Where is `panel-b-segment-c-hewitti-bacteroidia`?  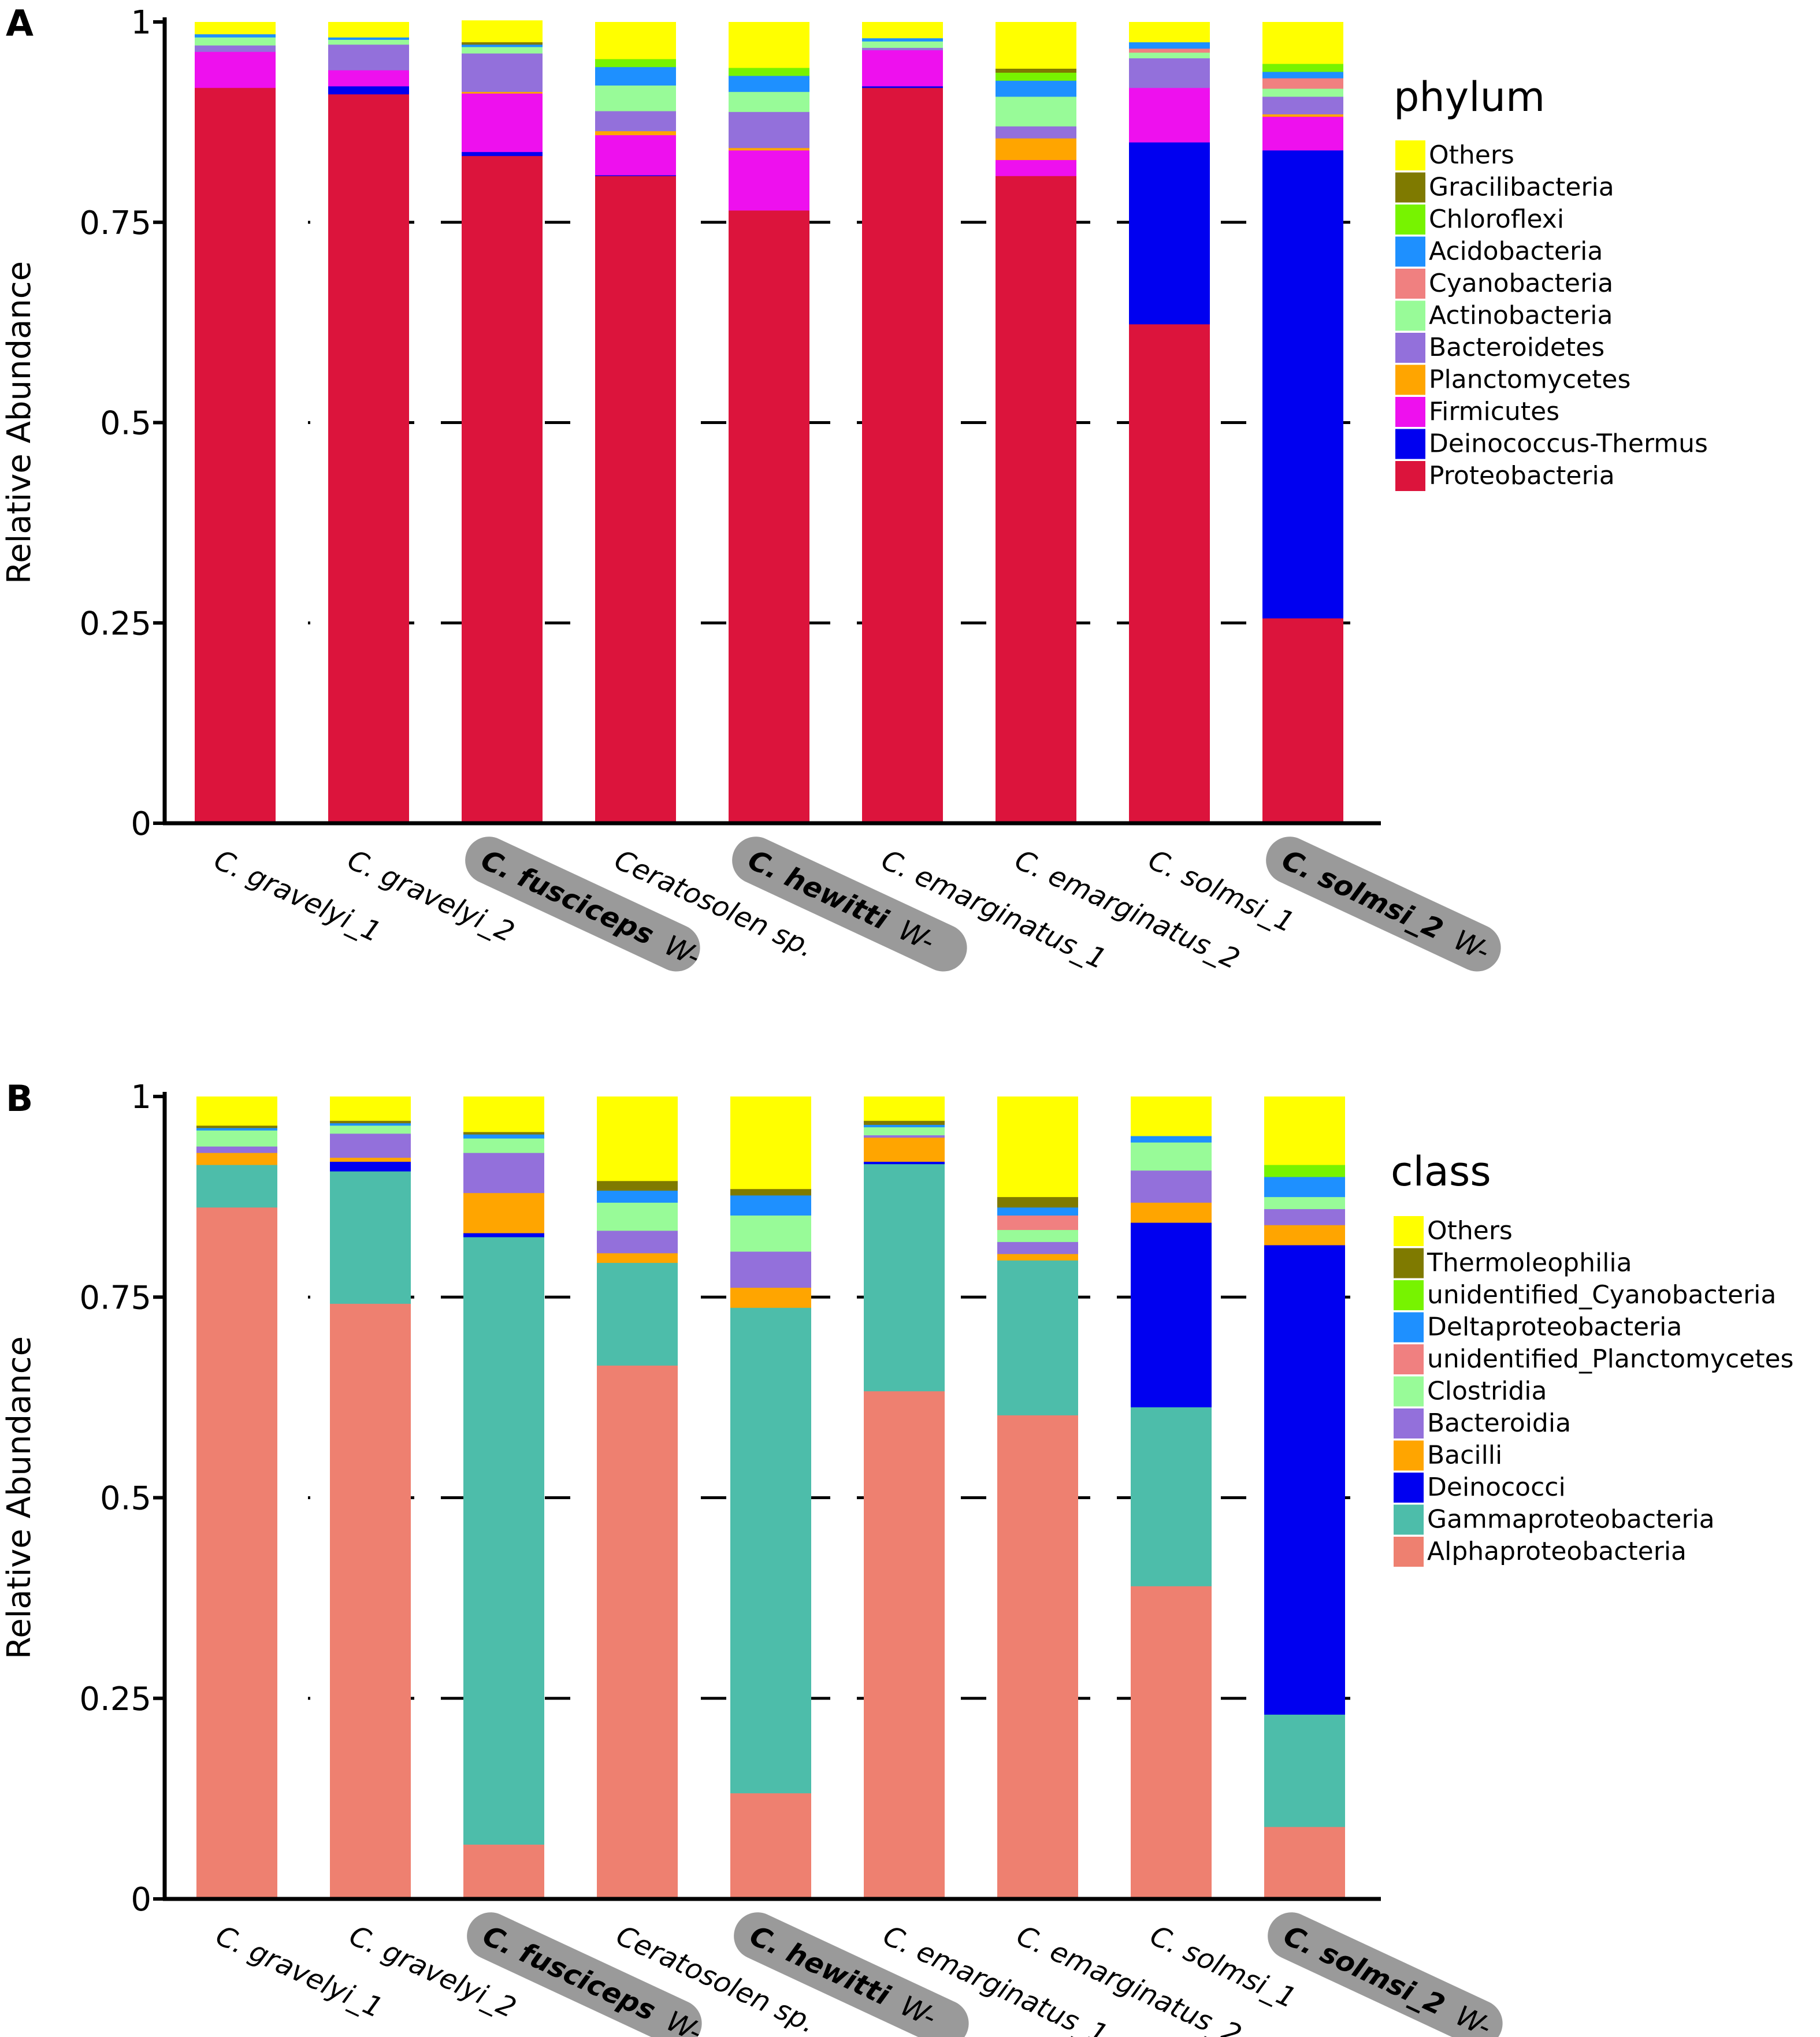 panel-b-segment-c-hewitti-bacteroidia is located at coordinates (770, 1269).